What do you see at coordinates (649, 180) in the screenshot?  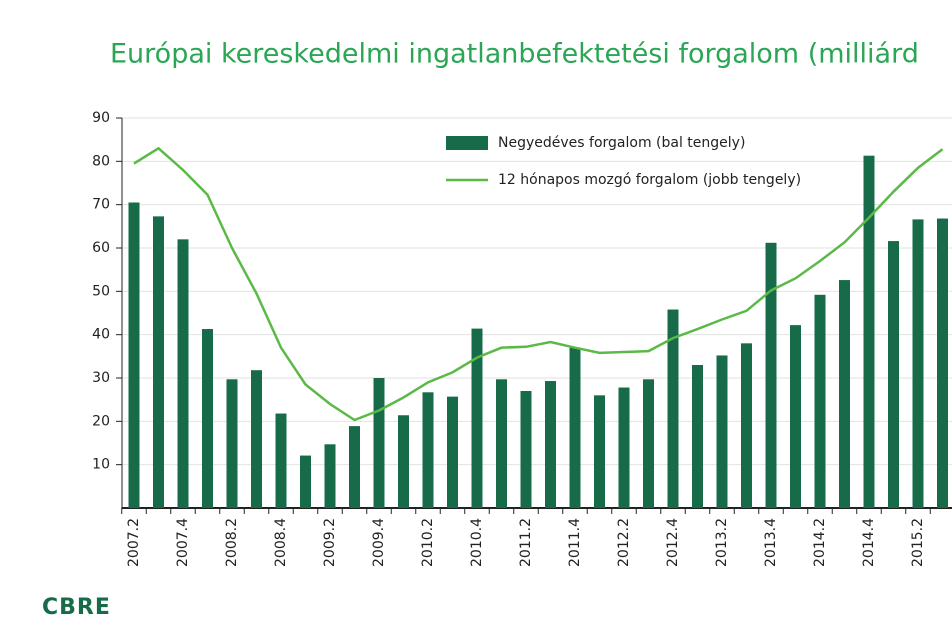 I see `legend-label: 12 hónapos mozgó forgalom (jobb tengely)` at bounding box center [649, 180].